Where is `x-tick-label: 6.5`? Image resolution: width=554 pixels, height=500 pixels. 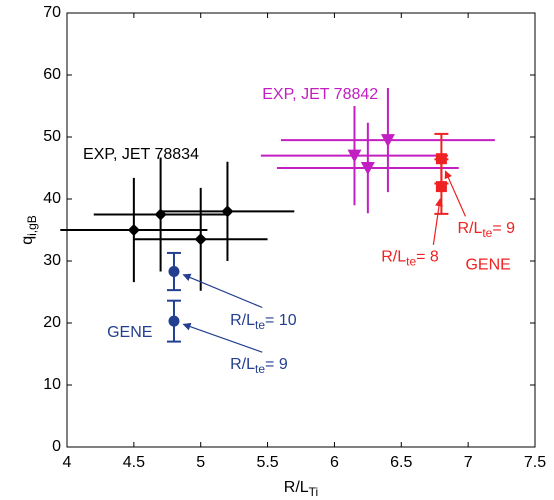
x-tick-label: 6.5 is located at coordinates (401, 462).